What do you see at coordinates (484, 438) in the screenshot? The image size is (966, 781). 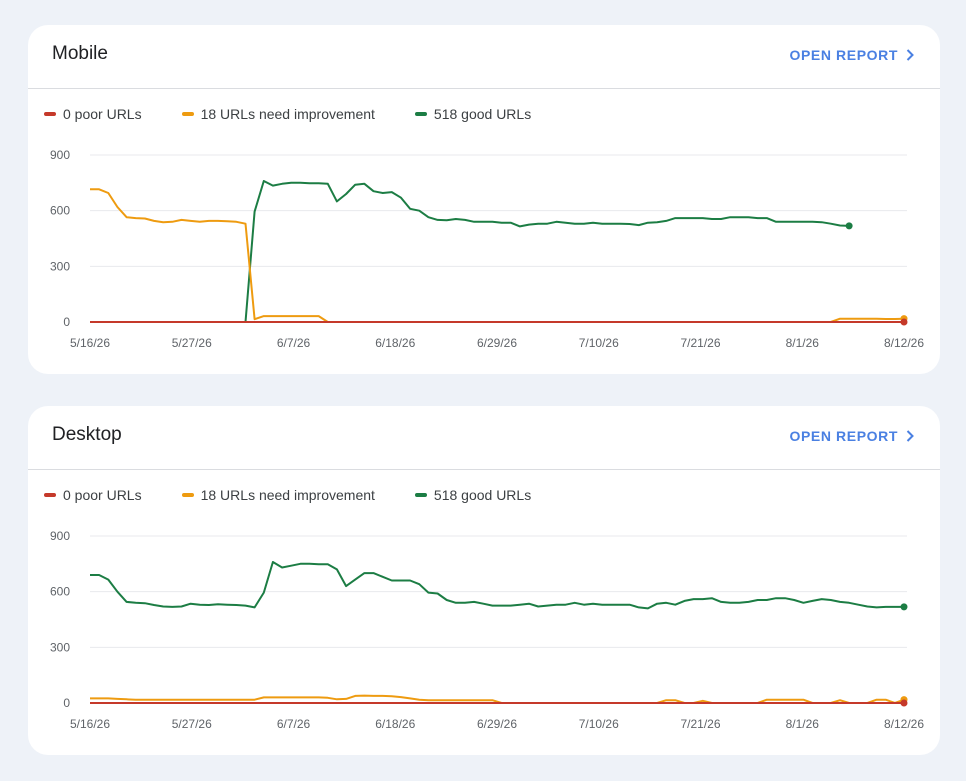 I see `desktop-card-header: Desktop OPEN REPORT` at bounding box center [484, 438].